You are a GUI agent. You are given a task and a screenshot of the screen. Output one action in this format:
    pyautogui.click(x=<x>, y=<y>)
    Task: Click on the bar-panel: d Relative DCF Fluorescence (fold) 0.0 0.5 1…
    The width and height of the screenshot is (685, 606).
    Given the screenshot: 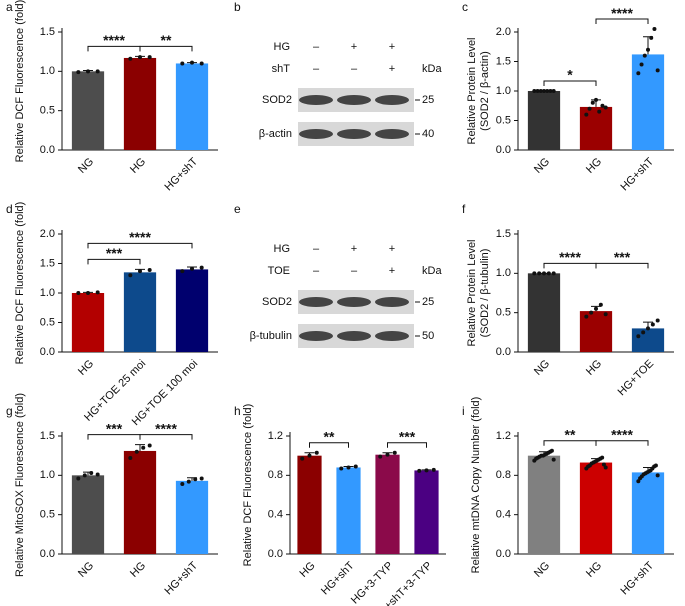 What is the action you would take?
    pyautogui.click(x=112, y=315)
    